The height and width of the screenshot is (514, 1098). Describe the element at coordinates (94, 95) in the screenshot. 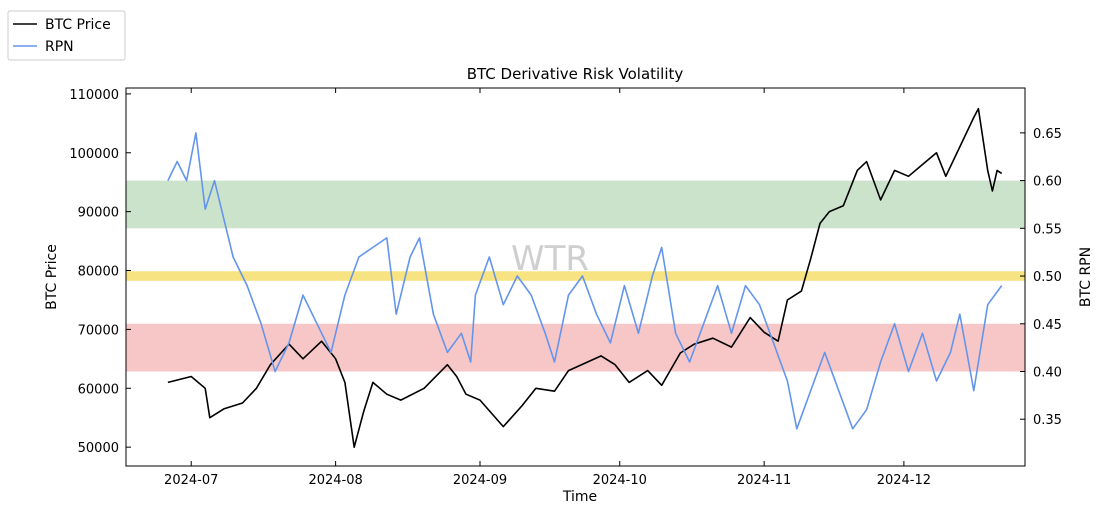

I see `y-left-tick-label: 110000` at that location.